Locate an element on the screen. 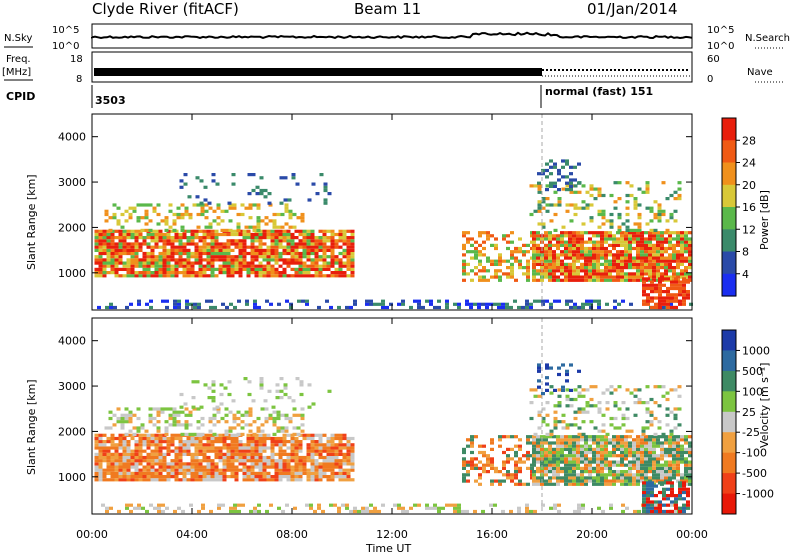 The image size is (800, 558). station-title: Clyde River (fitACF) is located at coordinates (165, 9).